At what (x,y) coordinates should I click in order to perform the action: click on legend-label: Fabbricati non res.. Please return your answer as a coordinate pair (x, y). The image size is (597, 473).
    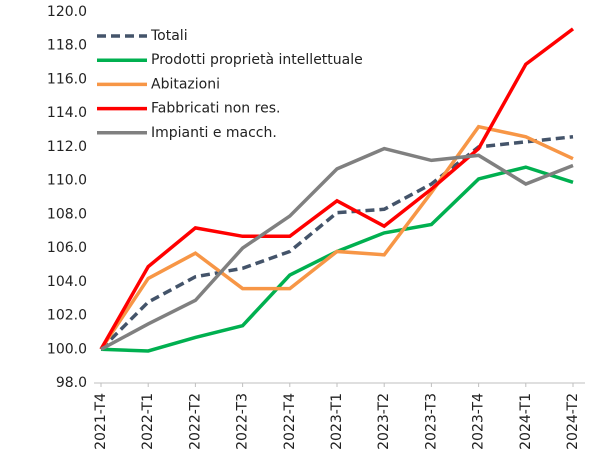
    Looking at the image, I should click on (215, 109).